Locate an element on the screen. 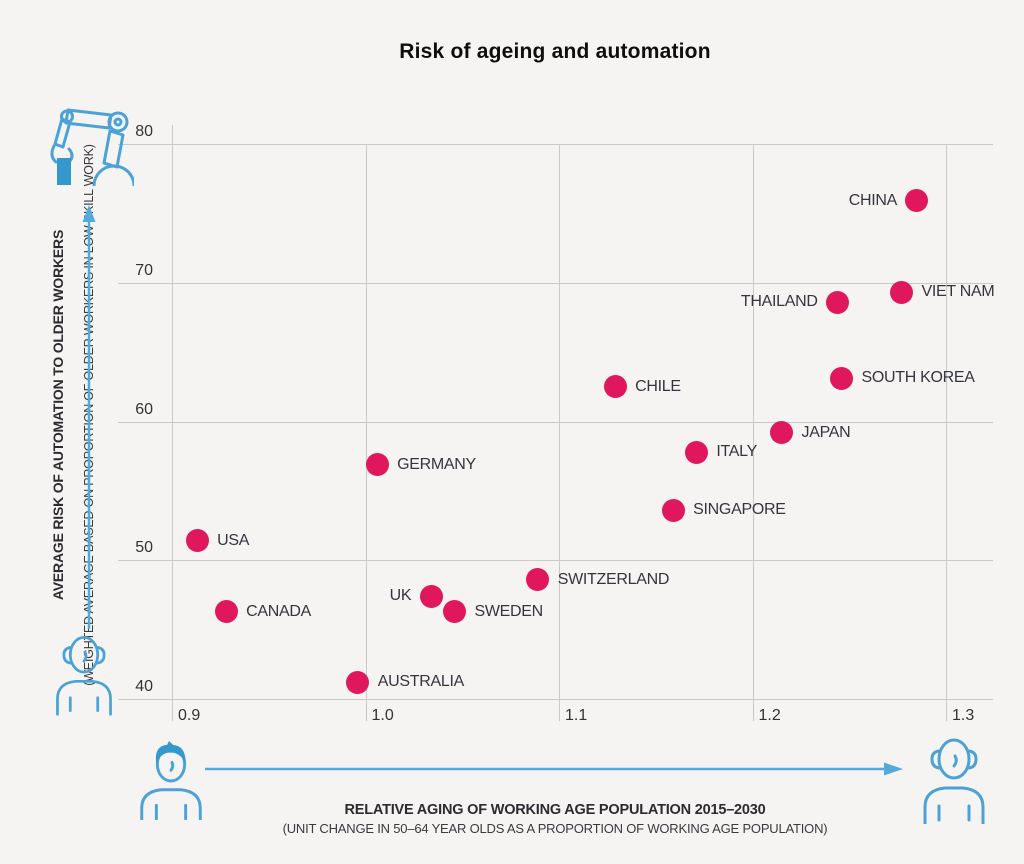 Image resolution: width=1024 pixels, height=864 pixels. x-tick-label-1.0: 1.0 is located at coordinates (382, 715).